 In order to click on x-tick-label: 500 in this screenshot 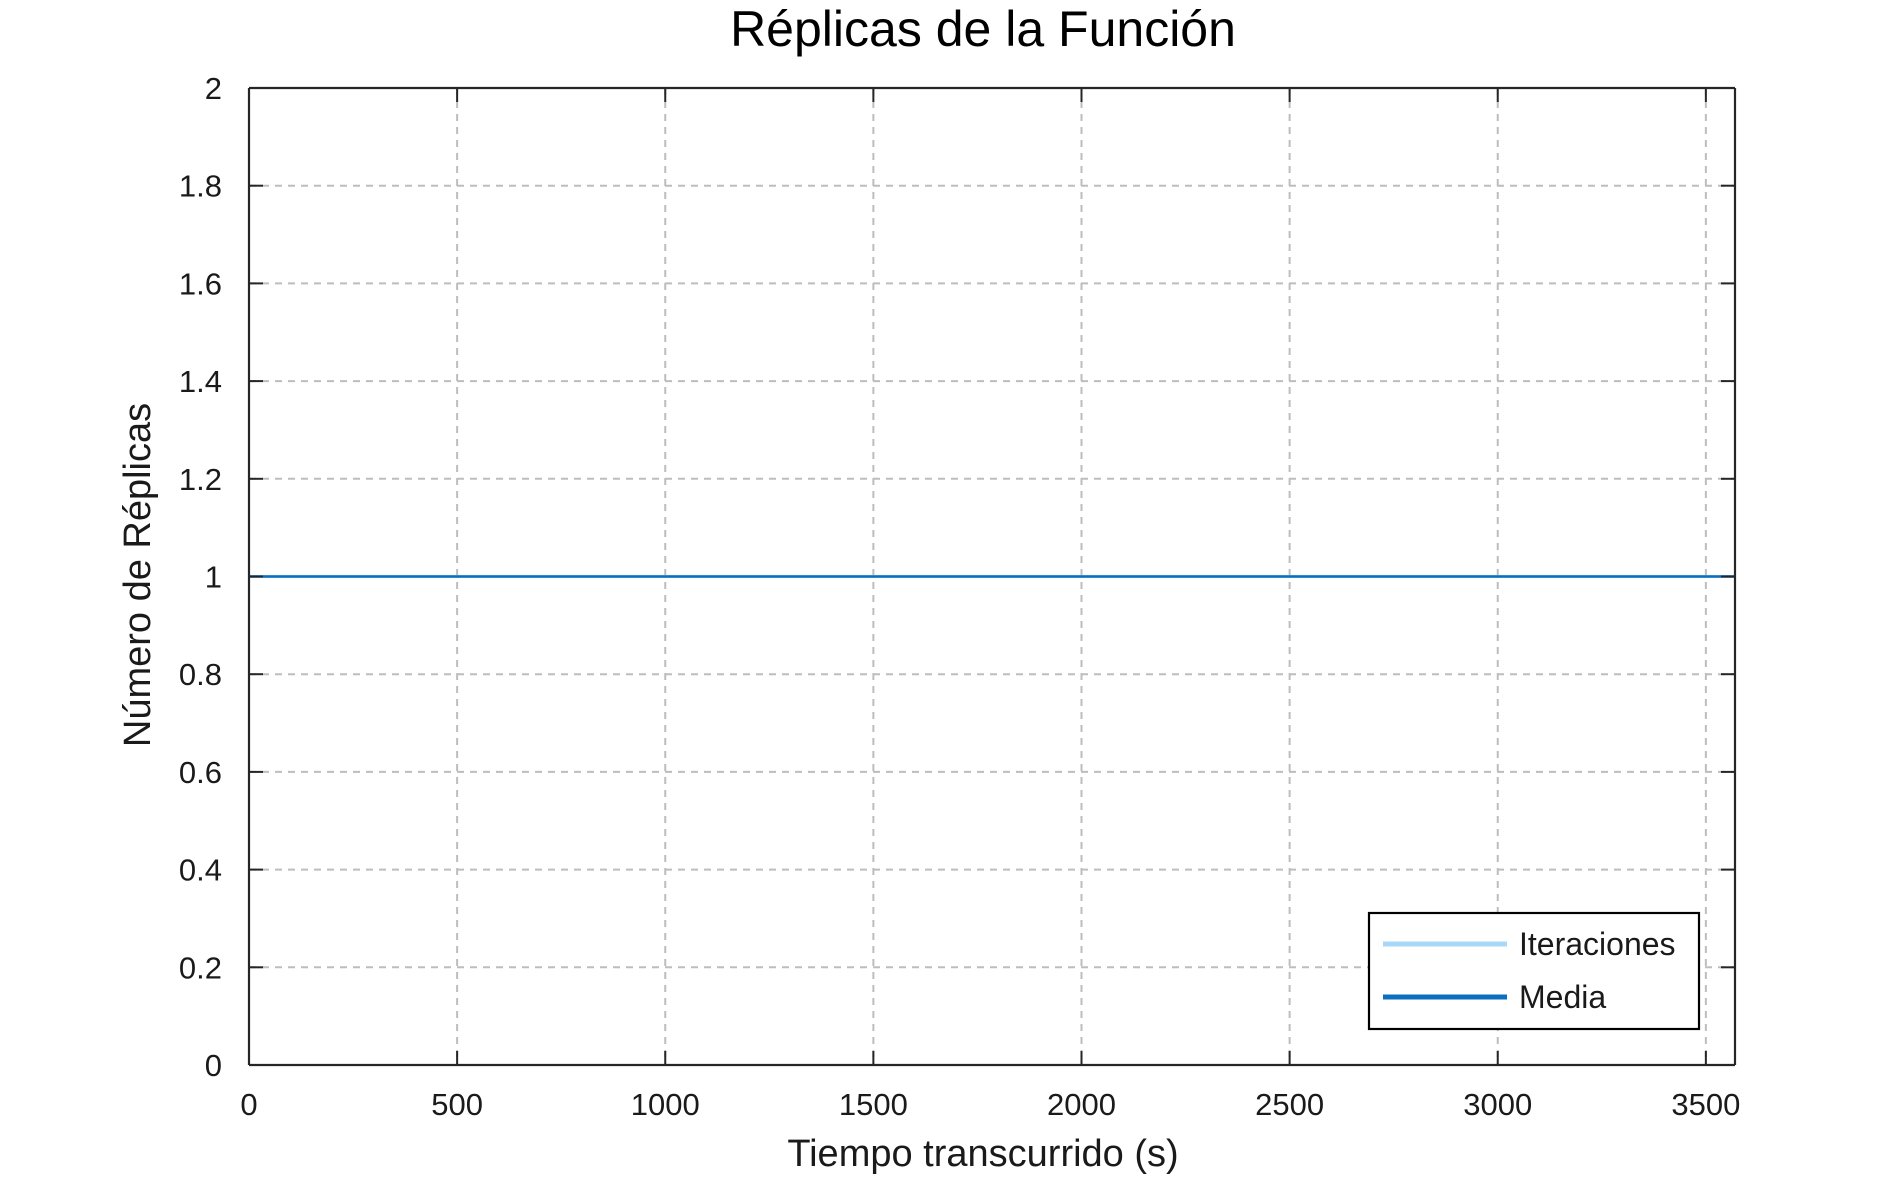, I will do `click(457, 1104)`.